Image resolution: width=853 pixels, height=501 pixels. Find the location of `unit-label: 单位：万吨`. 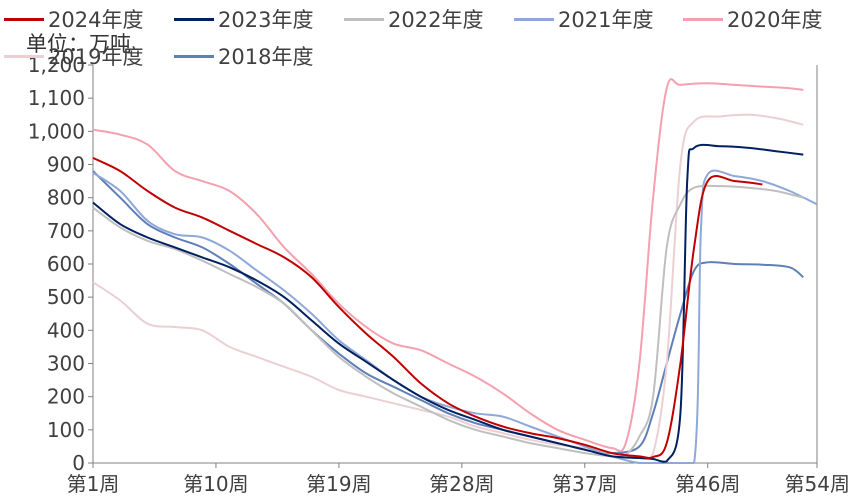

unit-label: 单位：万吨 is located at coordinates (78, 44).